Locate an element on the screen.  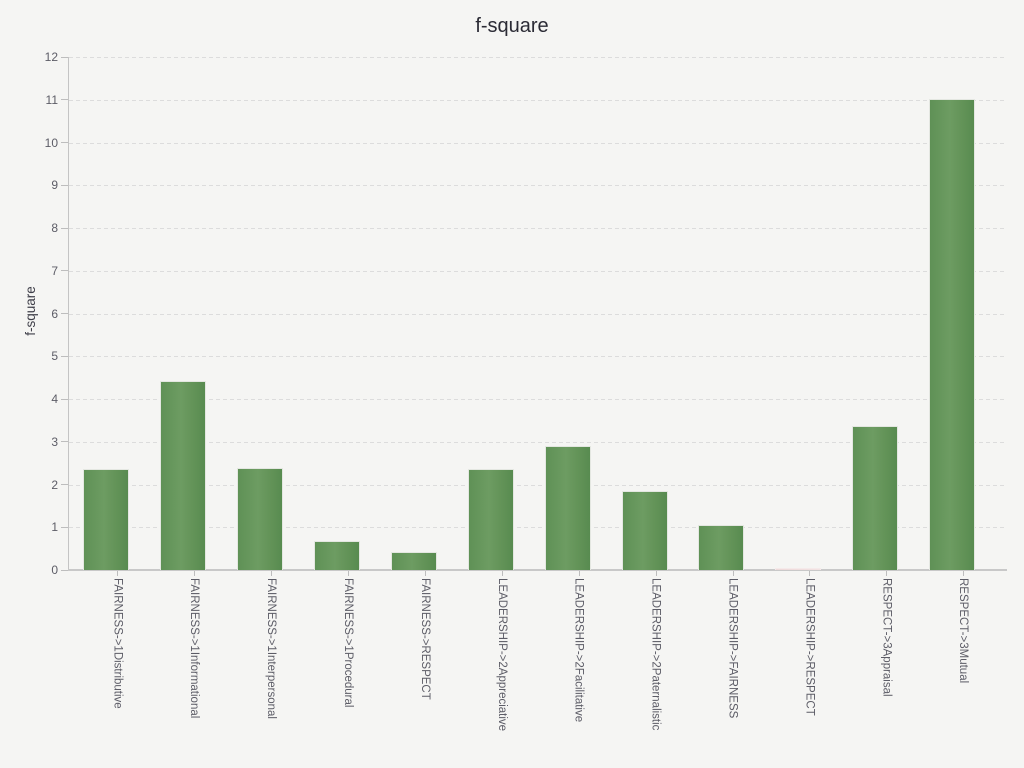
x-axis-label-fairness-respect: FAIRNESS->RESPECT is located at coordinates (424, 639).